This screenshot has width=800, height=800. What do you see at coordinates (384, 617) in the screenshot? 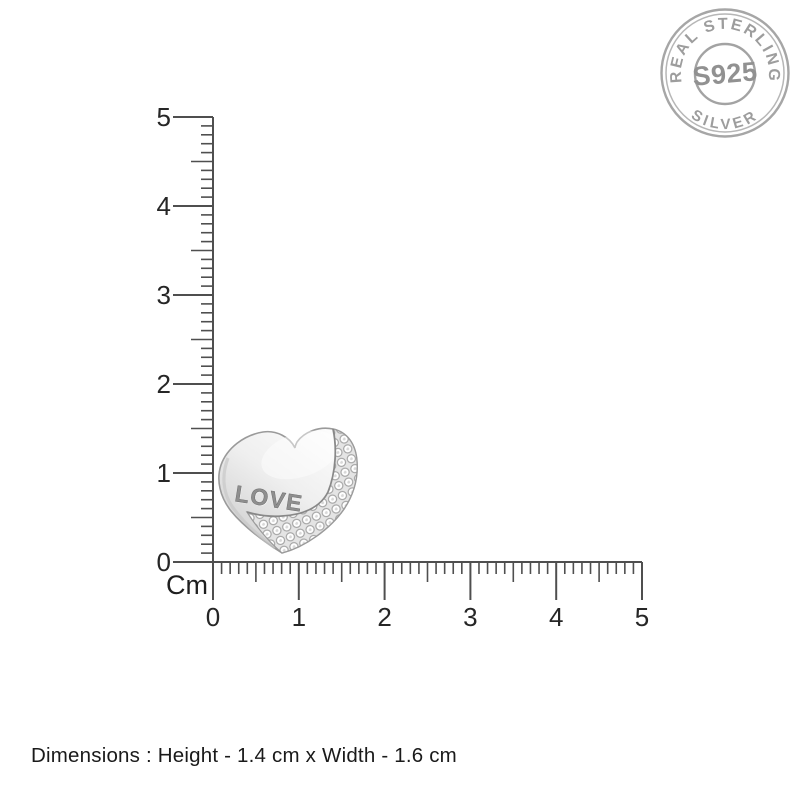
I see `h-ruler-number: 2` at bounding box center [384, 617].